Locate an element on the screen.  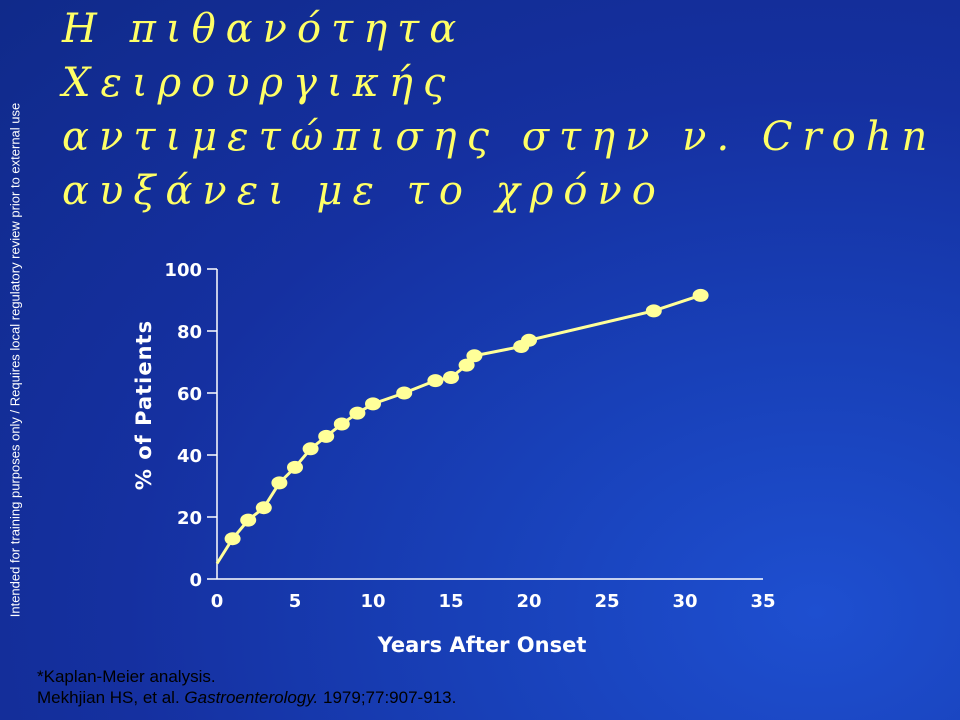
y-tick-label: 20 is located at coordinates (189, 518).